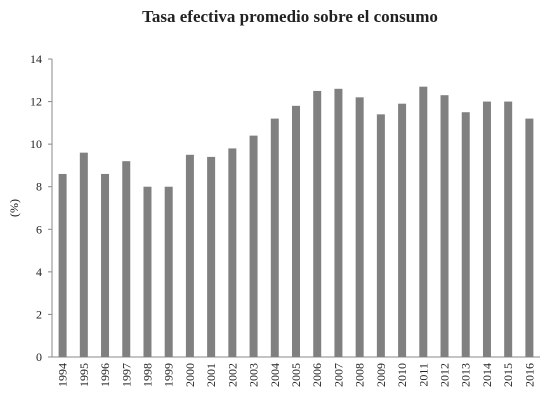  Describe the element at coordinates (275, 375) in the screenshot. I see `x-tick-label: 2004` at that location.